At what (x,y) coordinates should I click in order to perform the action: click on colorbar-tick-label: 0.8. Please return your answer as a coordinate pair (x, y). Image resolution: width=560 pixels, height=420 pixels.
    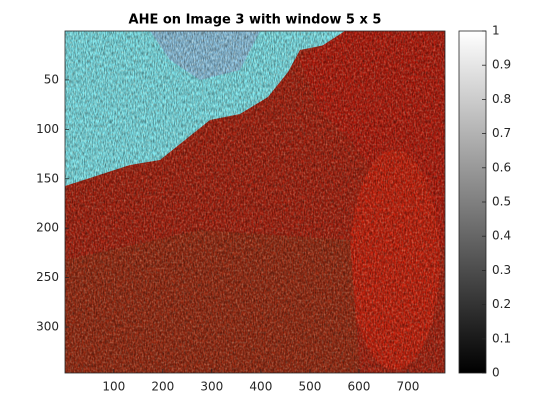
    Looking at the image, I should click on (501, 99).